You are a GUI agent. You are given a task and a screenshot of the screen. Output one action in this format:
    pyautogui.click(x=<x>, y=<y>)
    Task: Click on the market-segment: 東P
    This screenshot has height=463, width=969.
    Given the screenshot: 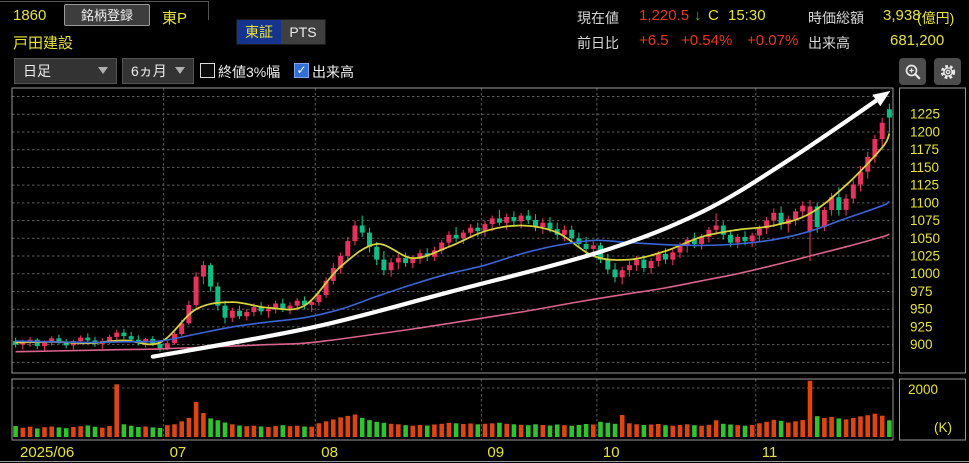 What is the action you would take?
    pyautogui.click(x=175, y=18)
    